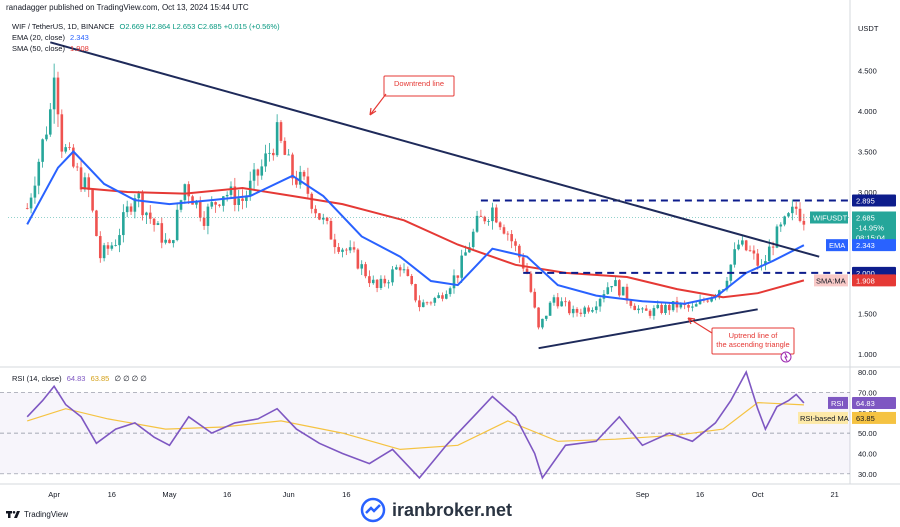 The image size is (900, 527). I want to click on sma-tag-label-bg, so click(831, 280).